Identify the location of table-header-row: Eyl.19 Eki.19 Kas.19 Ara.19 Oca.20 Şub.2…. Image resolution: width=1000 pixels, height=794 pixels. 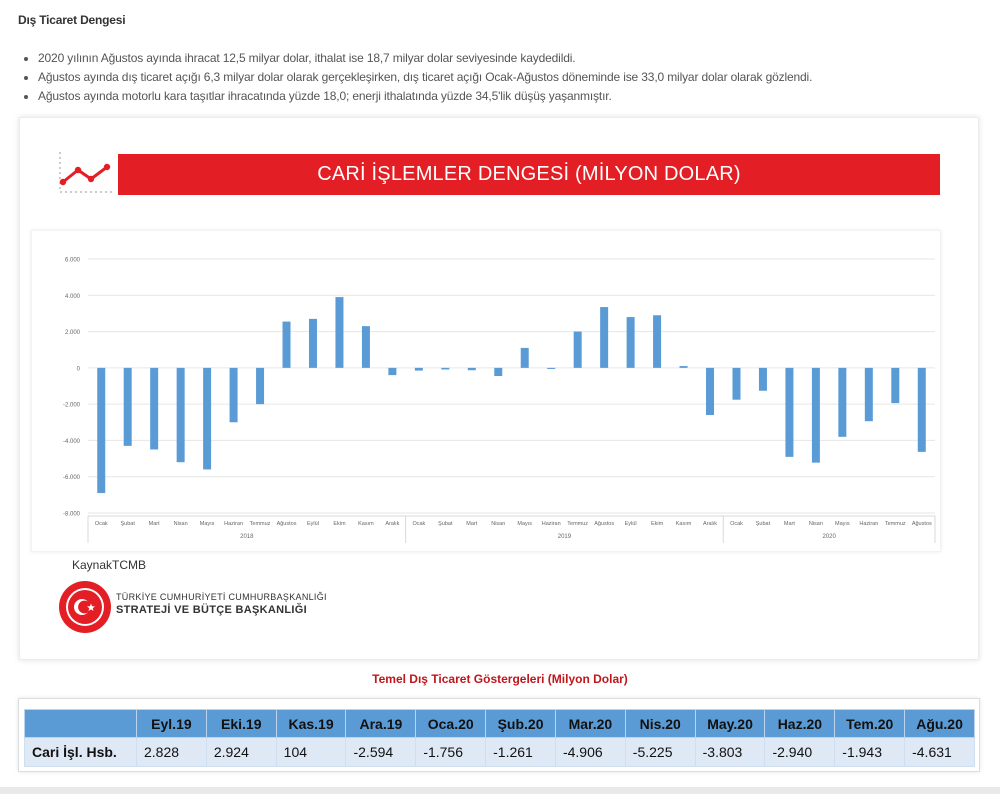
(499, 723).